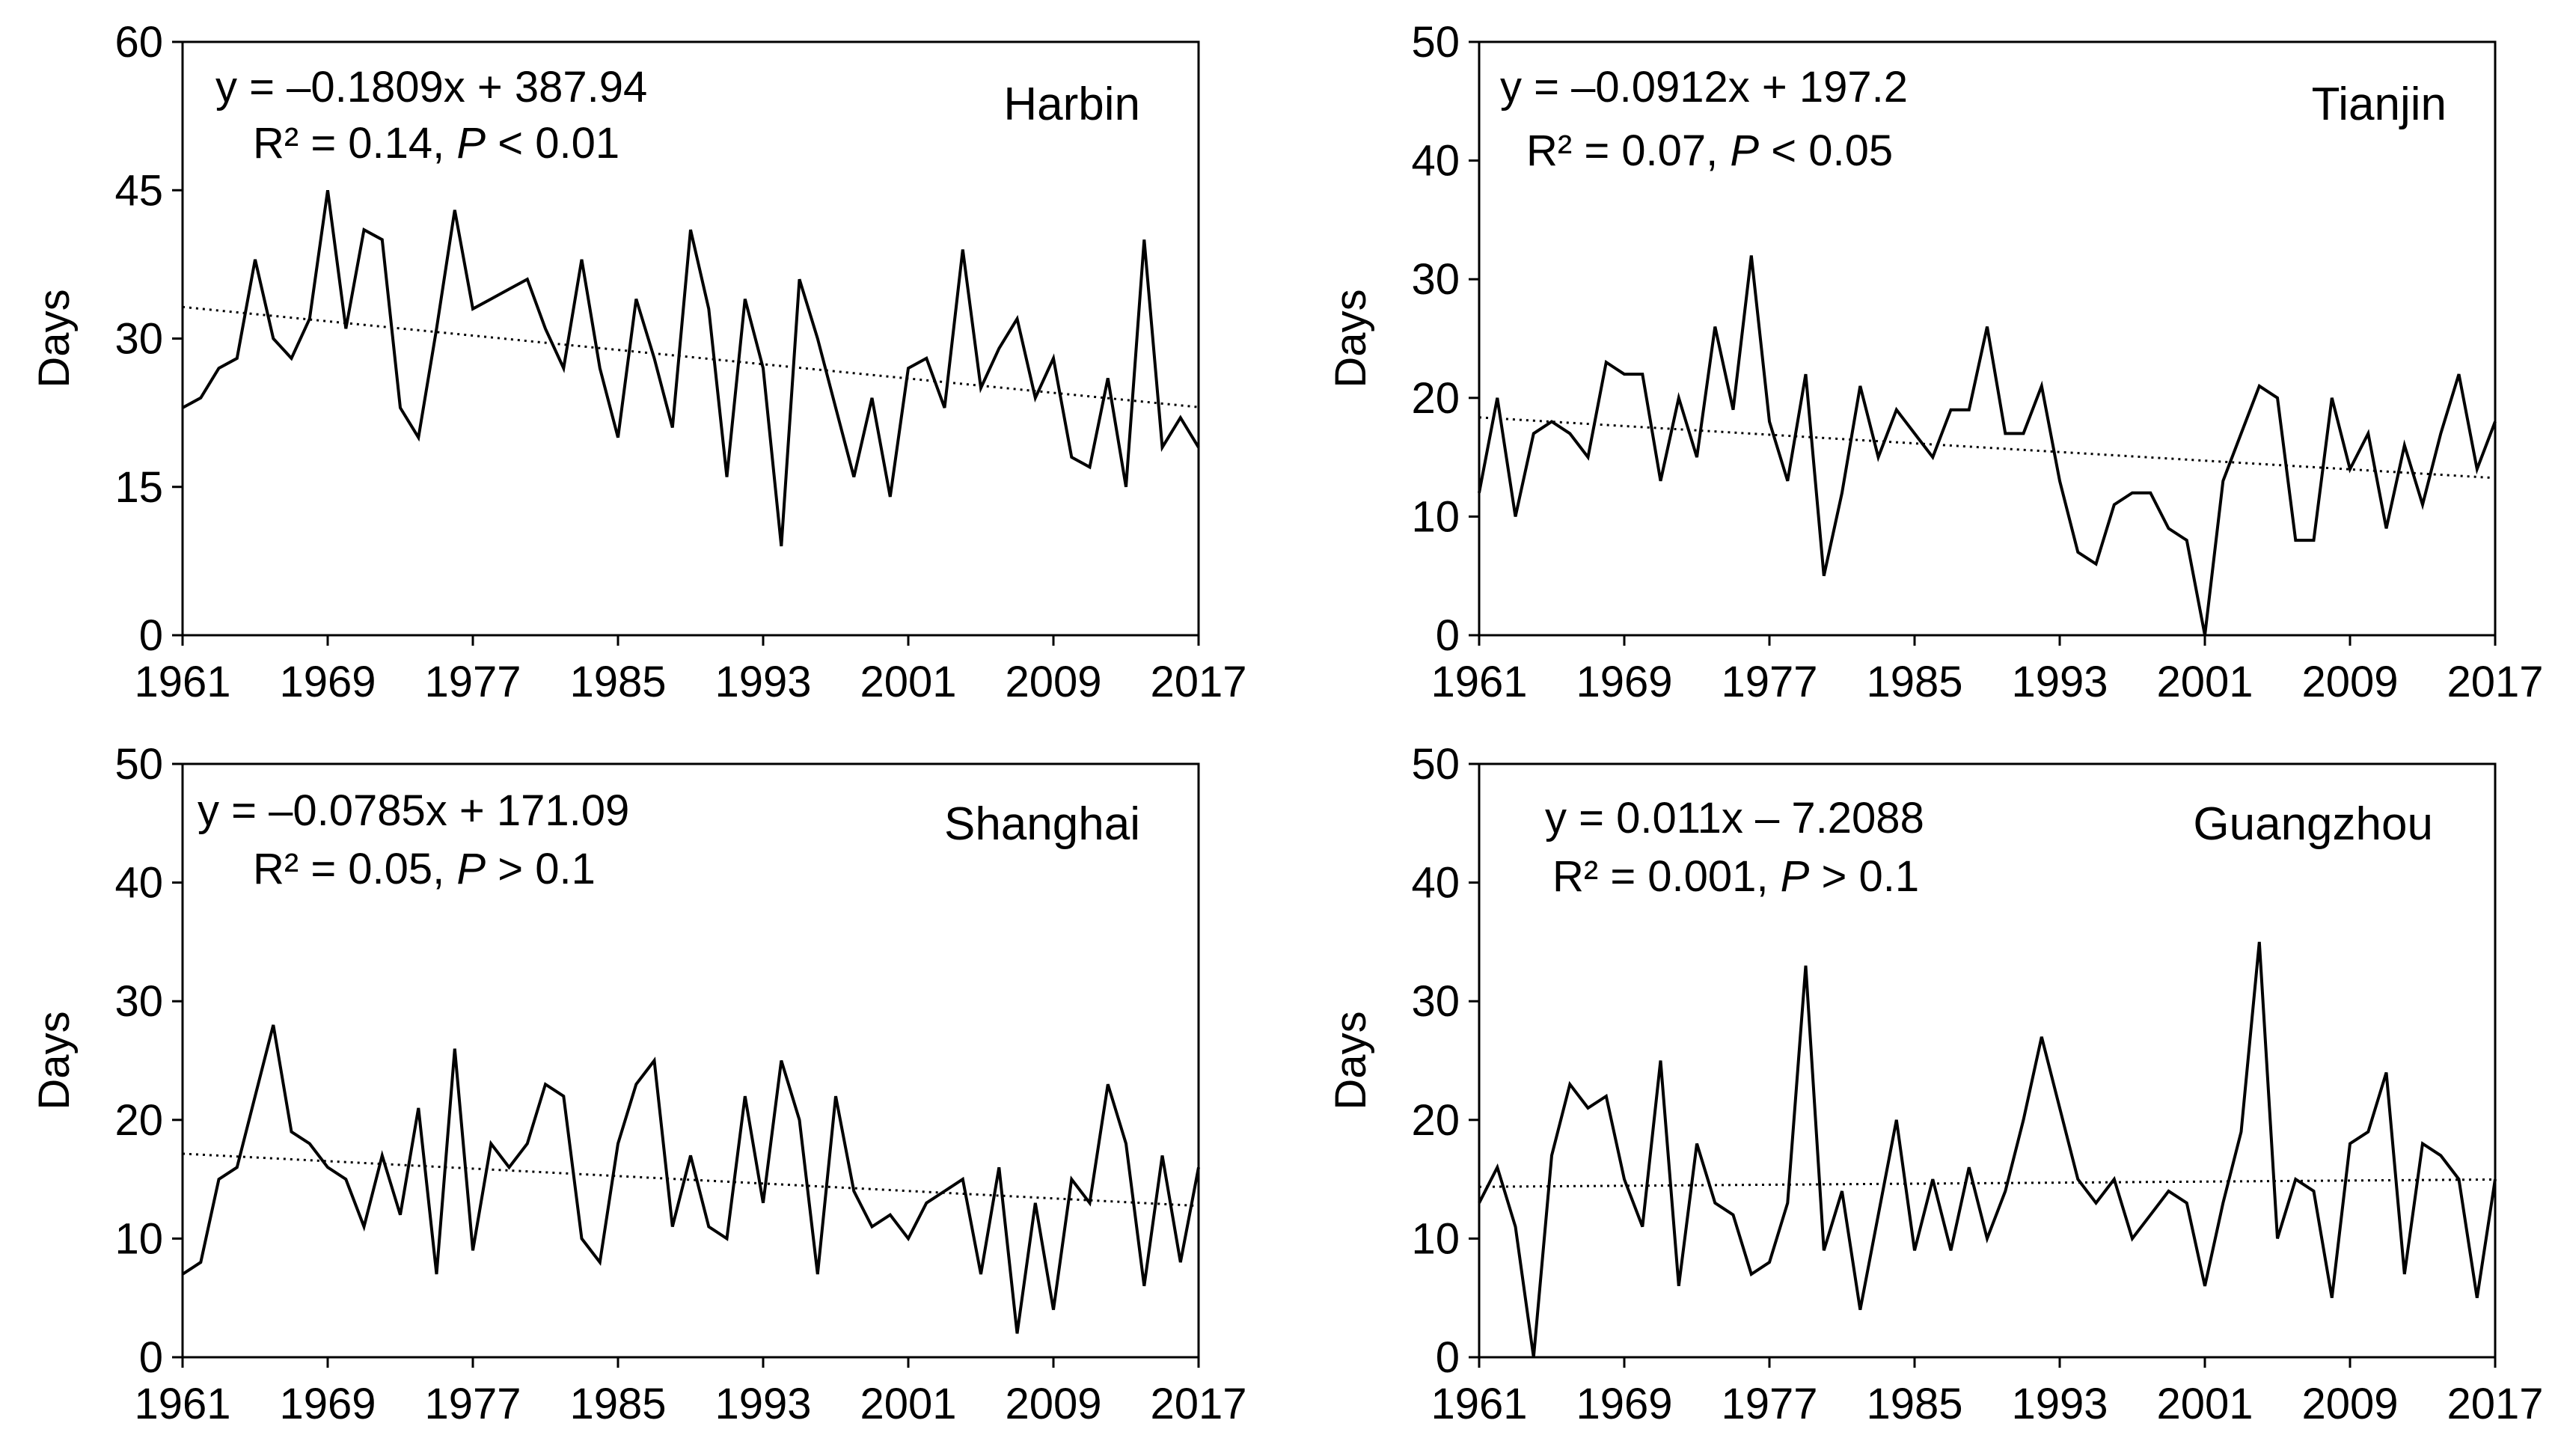  I want to click on chart-title: Tianjin, so click(2379, 104).